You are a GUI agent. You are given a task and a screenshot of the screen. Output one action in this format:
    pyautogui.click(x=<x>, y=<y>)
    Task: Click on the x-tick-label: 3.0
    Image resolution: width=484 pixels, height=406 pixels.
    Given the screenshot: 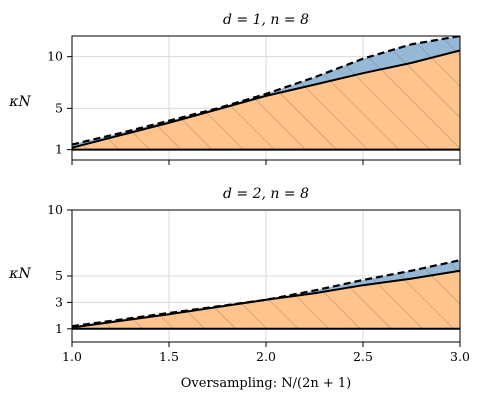 What is the action you would take?
    pyautogui.click(x=460, y=356)
    